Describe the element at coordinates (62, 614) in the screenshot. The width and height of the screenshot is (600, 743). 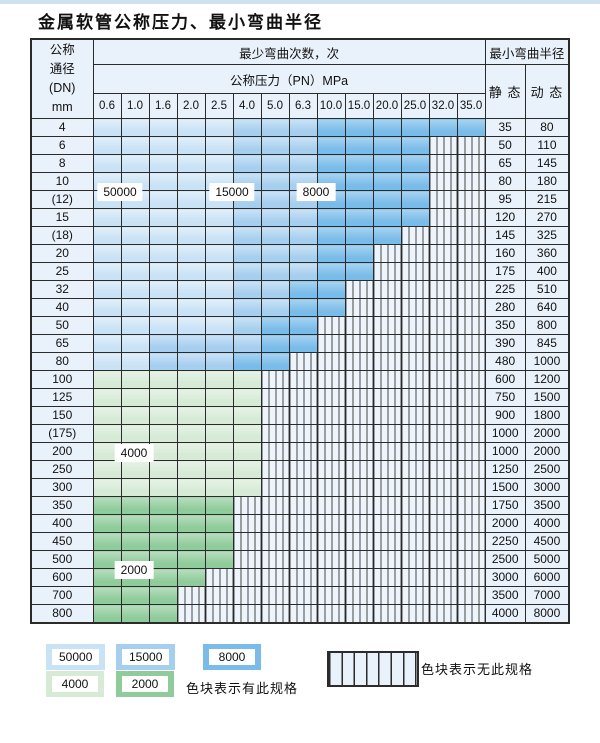
I see `dn-cell: 800` at that location.